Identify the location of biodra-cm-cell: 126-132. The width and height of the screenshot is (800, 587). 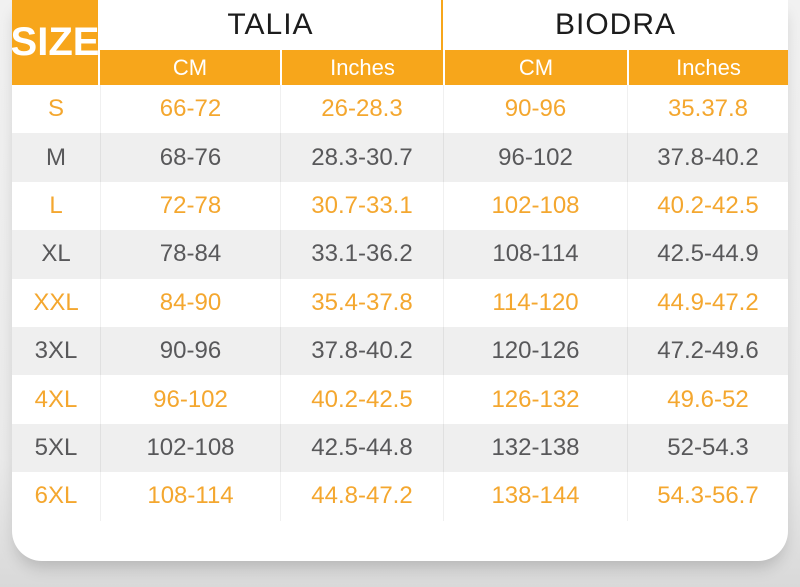
(535, 399).